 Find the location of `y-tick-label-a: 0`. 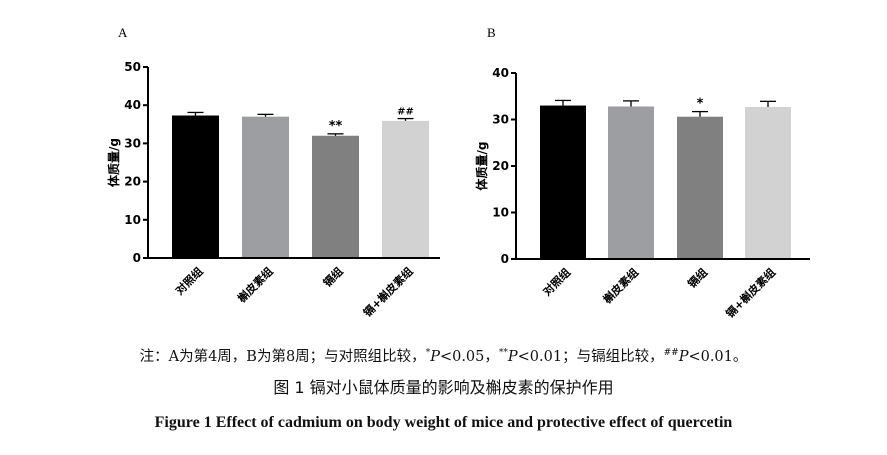

y-tick-label-a: 0 is located at coordinates (137, 258).